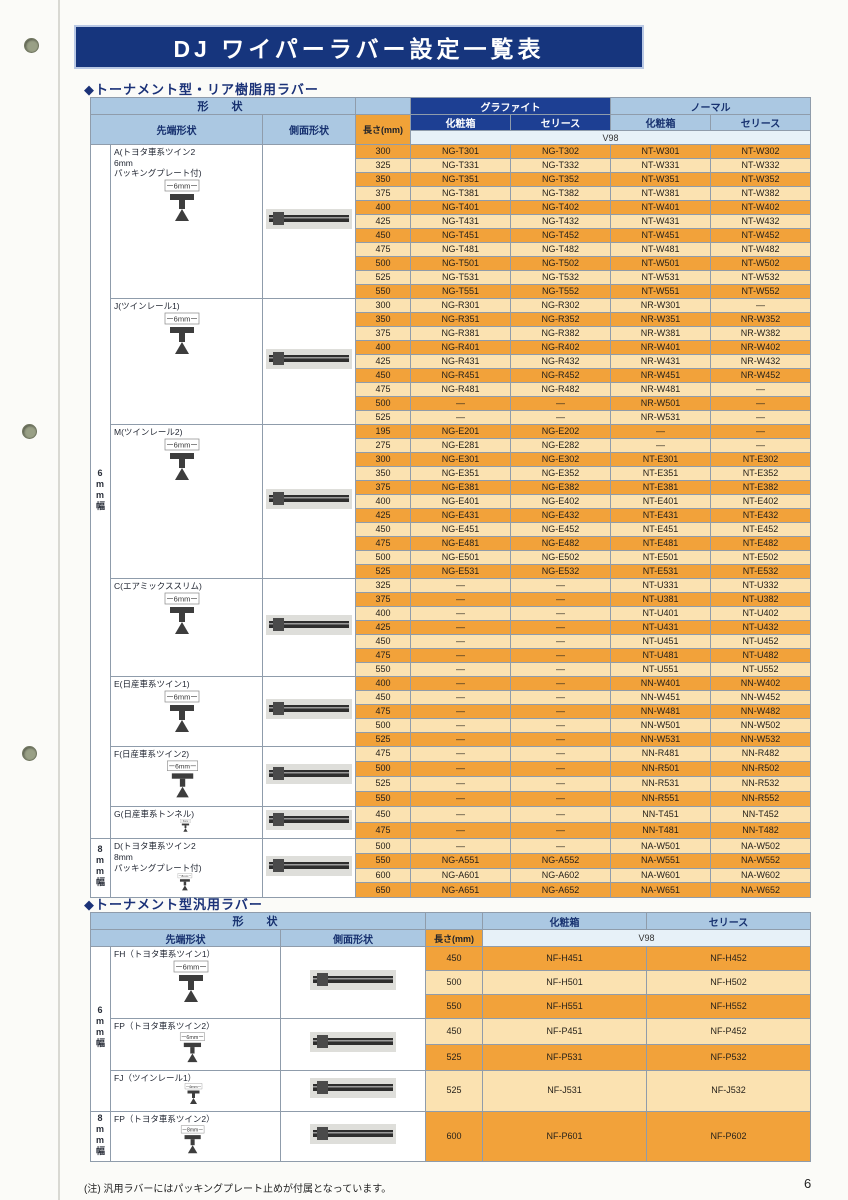 This screenshot has width=848, height=1200. What do you see at coordinates (383, 431) in the screenshot?
I see `length-cell: 195` at bounding box center [383, 431].